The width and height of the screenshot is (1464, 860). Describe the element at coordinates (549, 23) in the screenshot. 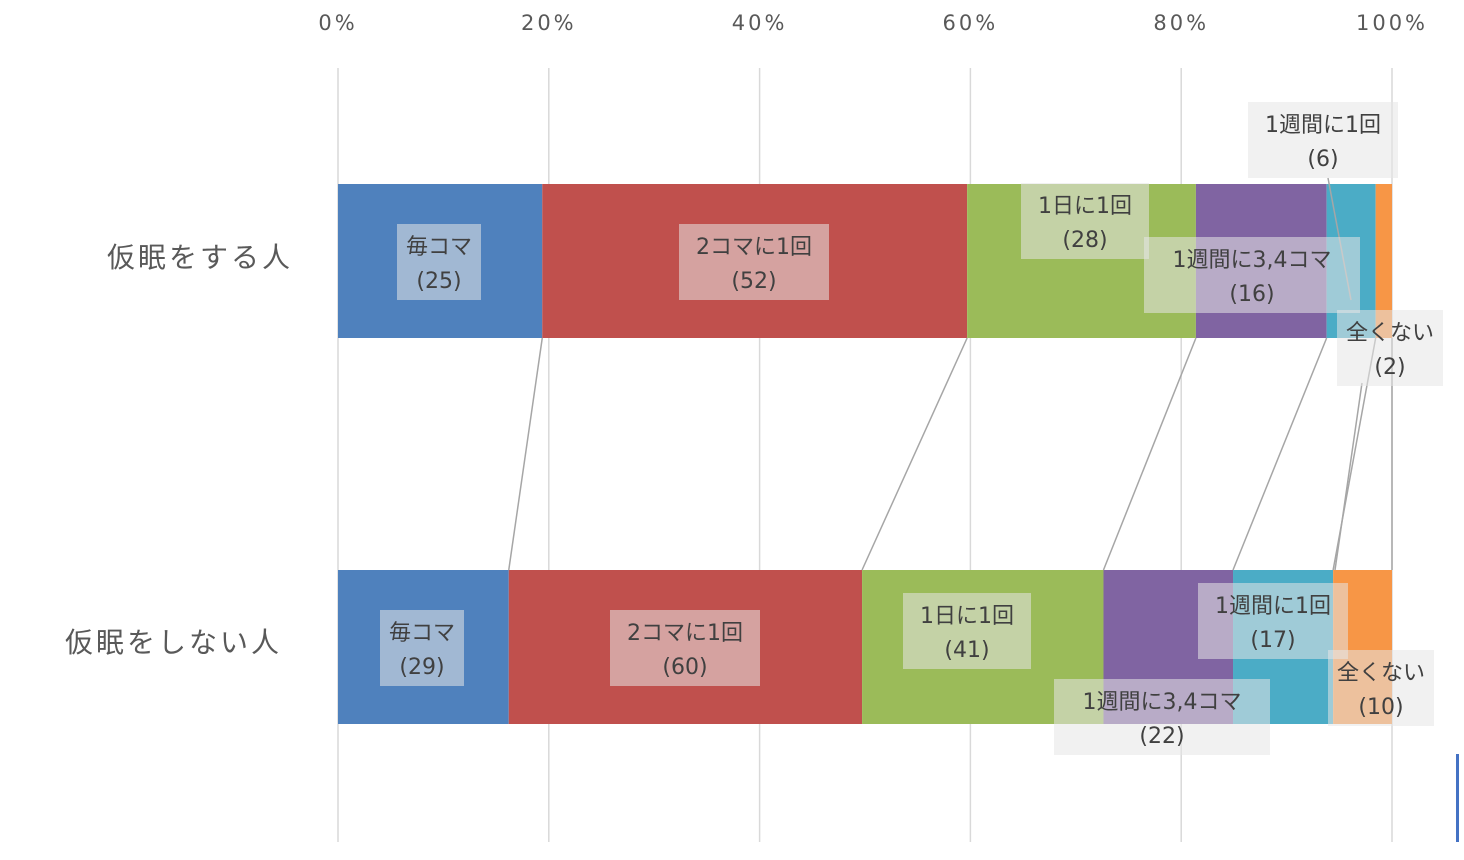

I see `x-tick-label: 20%` at that location.